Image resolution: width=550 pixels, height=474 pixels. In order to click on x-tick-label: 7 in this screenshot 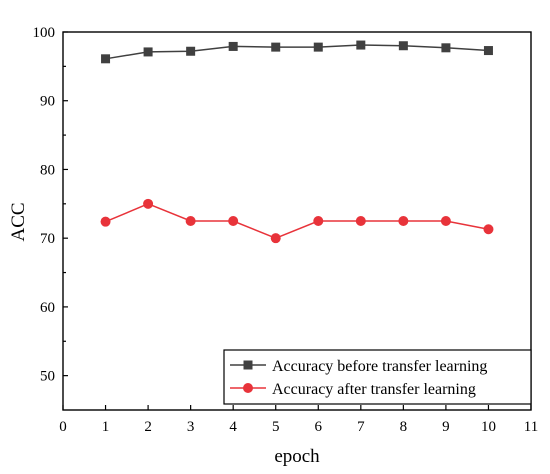, I will do `click(361, 427)`.